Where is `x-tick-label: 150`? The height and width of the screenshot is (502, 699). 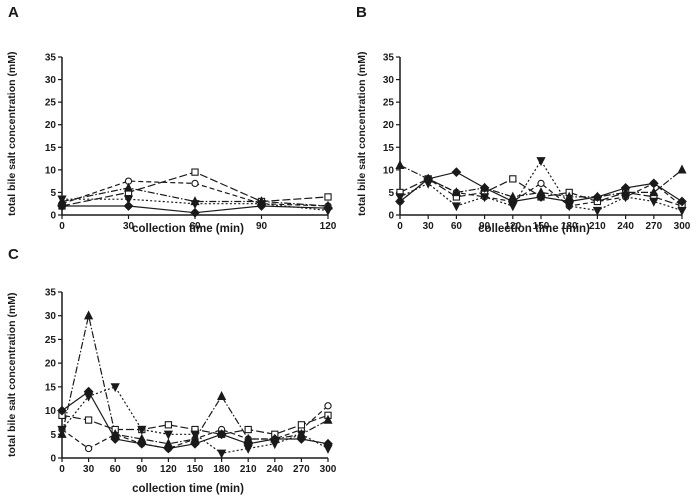 x-tick-label: 150 is located at coordinates (195, 469).